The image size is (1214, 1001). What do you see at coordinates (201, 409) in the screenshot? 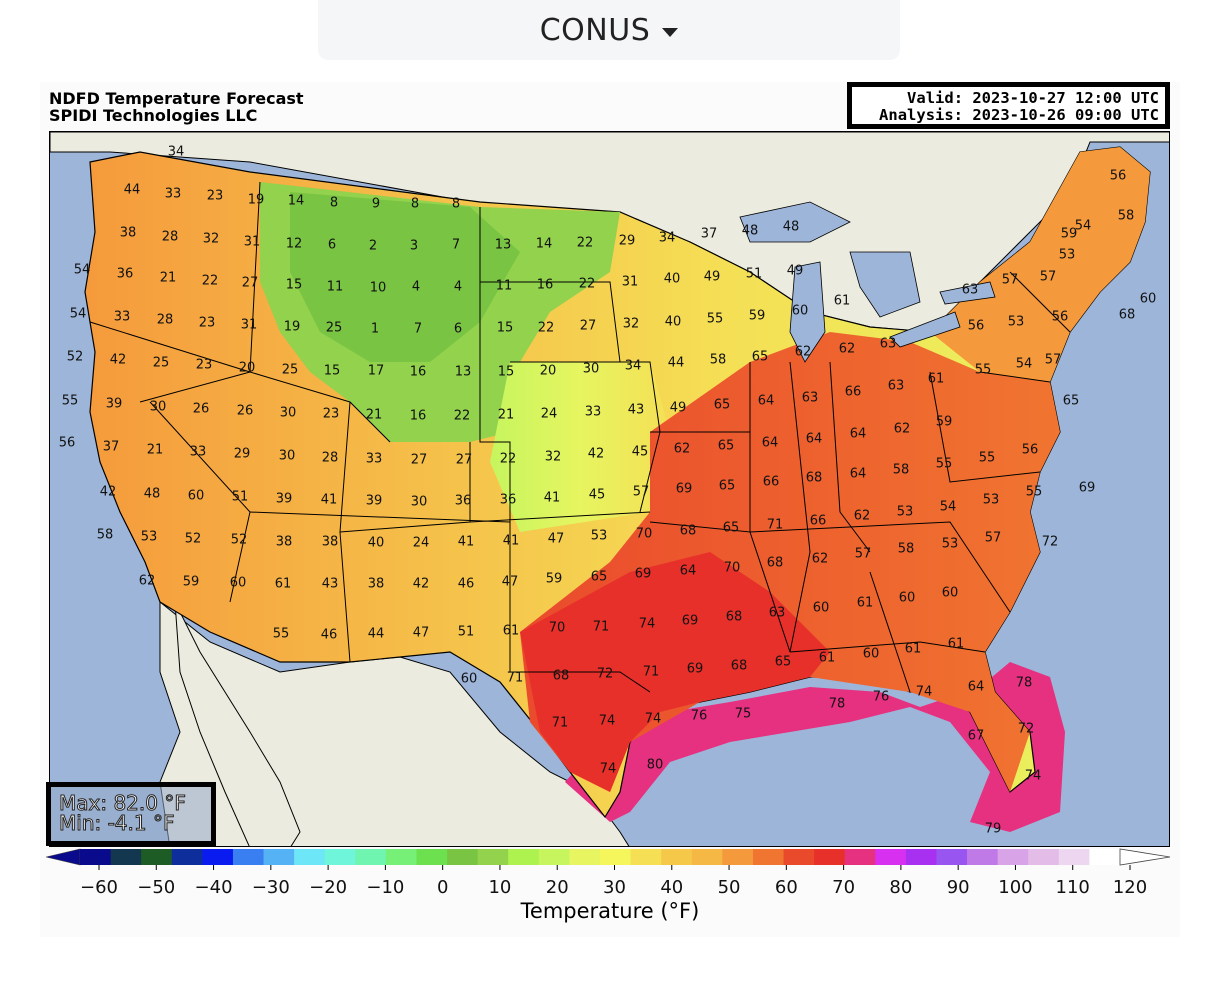
I see `temperature-label: 26` at bounding box center [201, 409].